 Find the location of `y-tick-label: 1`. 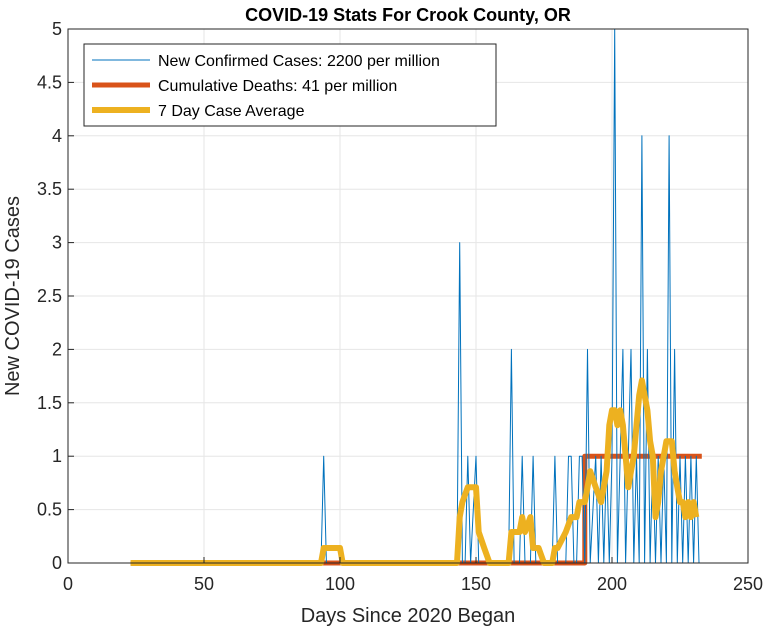

y-tick-label: 1 is located at coordinates (57, 456).